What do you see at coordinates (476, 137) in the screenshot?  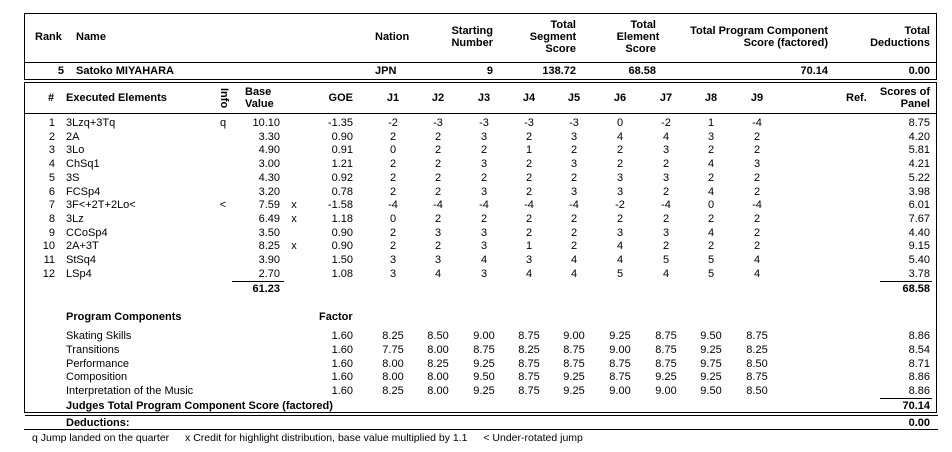 I see `table-row: 2 2A 3.30 0.90 2 2 3 2 3 4 4 3 2 4.20` at bounding box center [476, 137].